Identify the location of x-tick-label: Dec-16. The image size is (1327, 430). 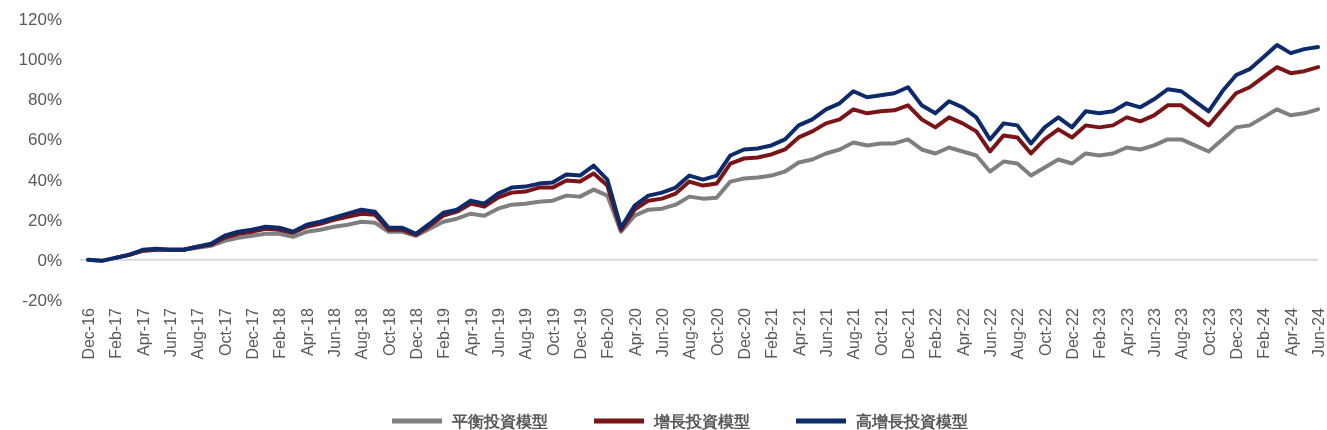
(88, 333).